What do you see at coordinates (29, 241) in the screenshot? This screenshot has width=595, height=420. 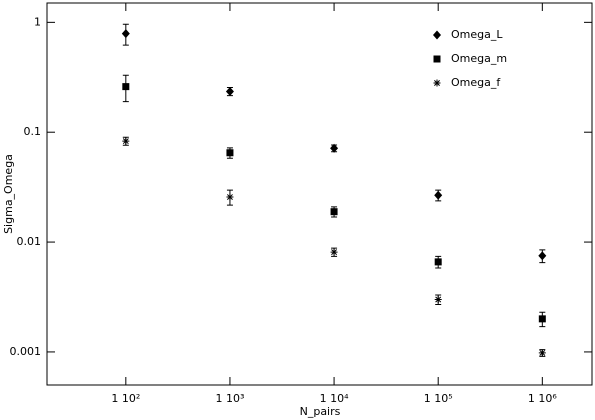 I see `y-tick-label: 0.01` at bounding box center [29, 241].